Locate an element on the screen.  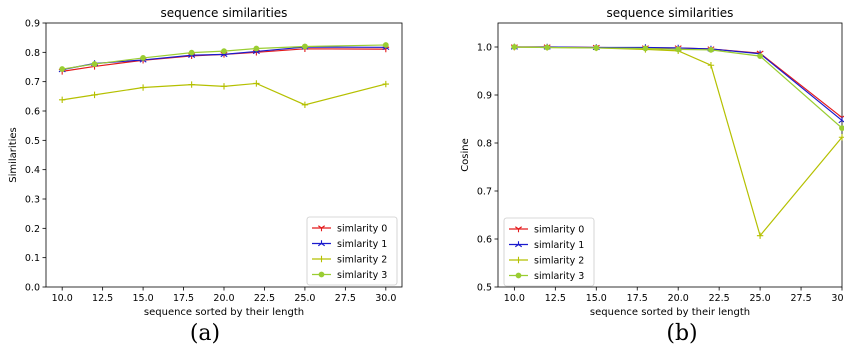
x-tick-label: 27.5 is located at coordinates (345, 298).